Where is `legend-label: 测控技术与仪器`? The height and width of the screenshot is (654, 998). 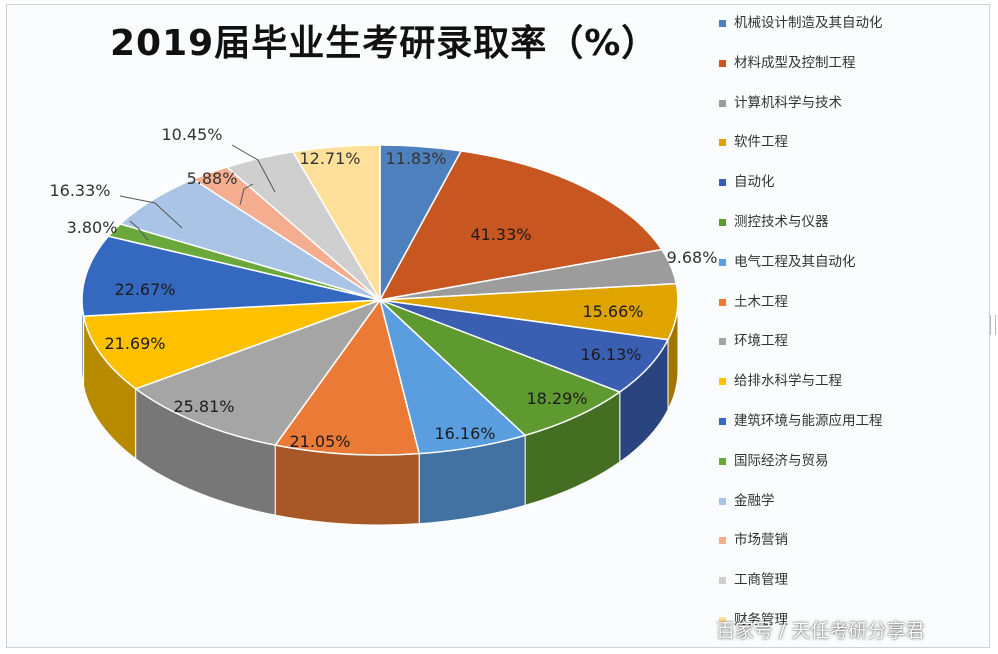
legend-label: 测控技术与仪器 is located at coordinates (781, 221).